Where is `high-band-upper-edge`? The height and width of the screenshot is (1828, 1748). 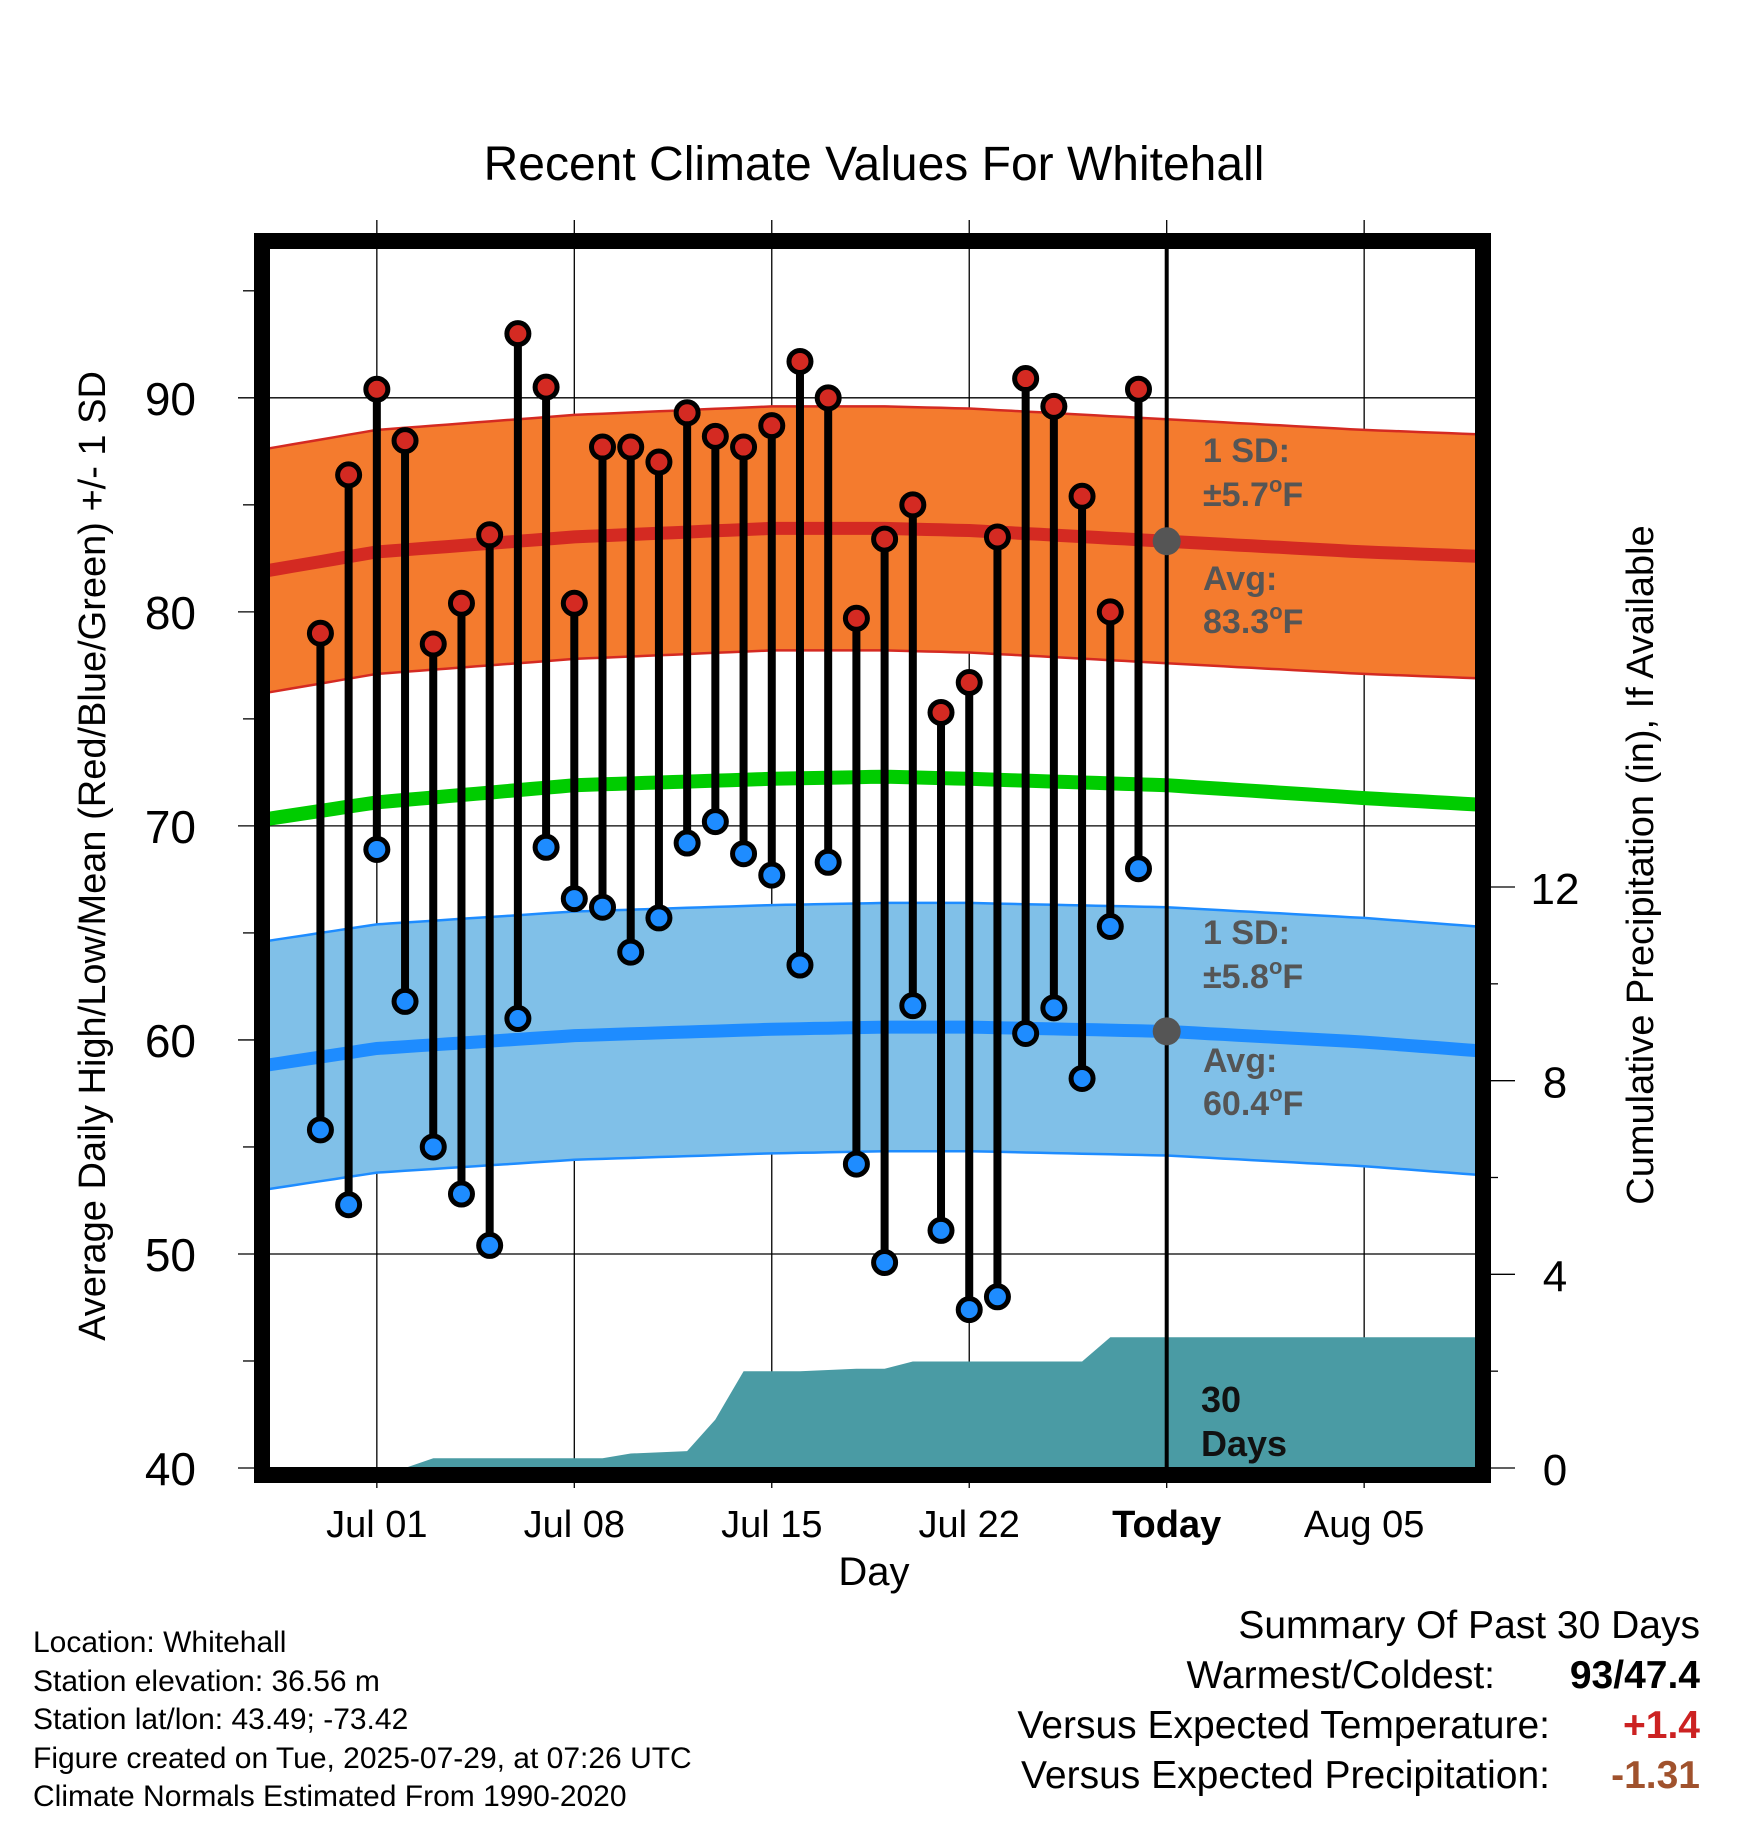
high-band-upper-edge is located at coordinates (870, 428).